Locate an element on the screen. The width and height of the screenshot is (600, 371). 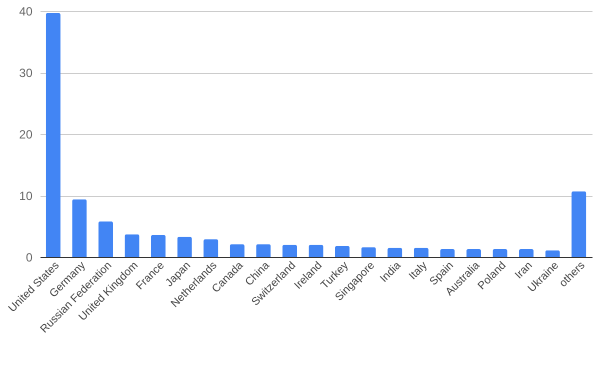
y-tick-label: 20 is located at coordinates (26, 135).